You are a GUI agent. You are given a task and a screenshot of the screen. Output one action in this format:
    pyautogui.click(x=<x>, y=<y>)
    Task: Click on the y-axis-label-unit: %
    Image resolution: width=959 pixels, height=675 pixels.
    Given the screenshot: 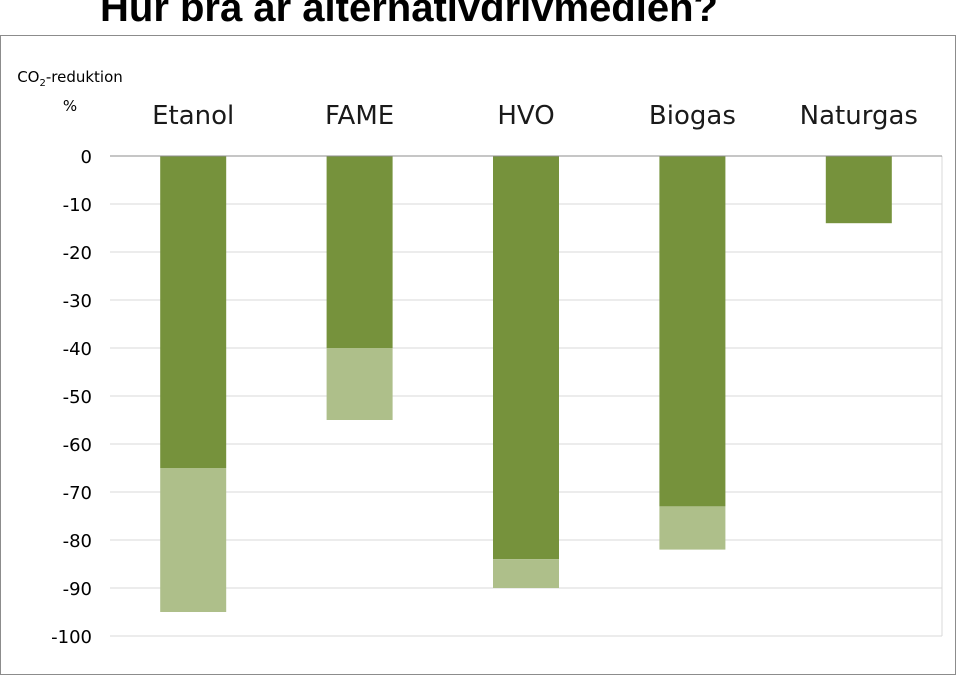 What is the action you would take?
    pyautogui.click(x=70, y=106)
    